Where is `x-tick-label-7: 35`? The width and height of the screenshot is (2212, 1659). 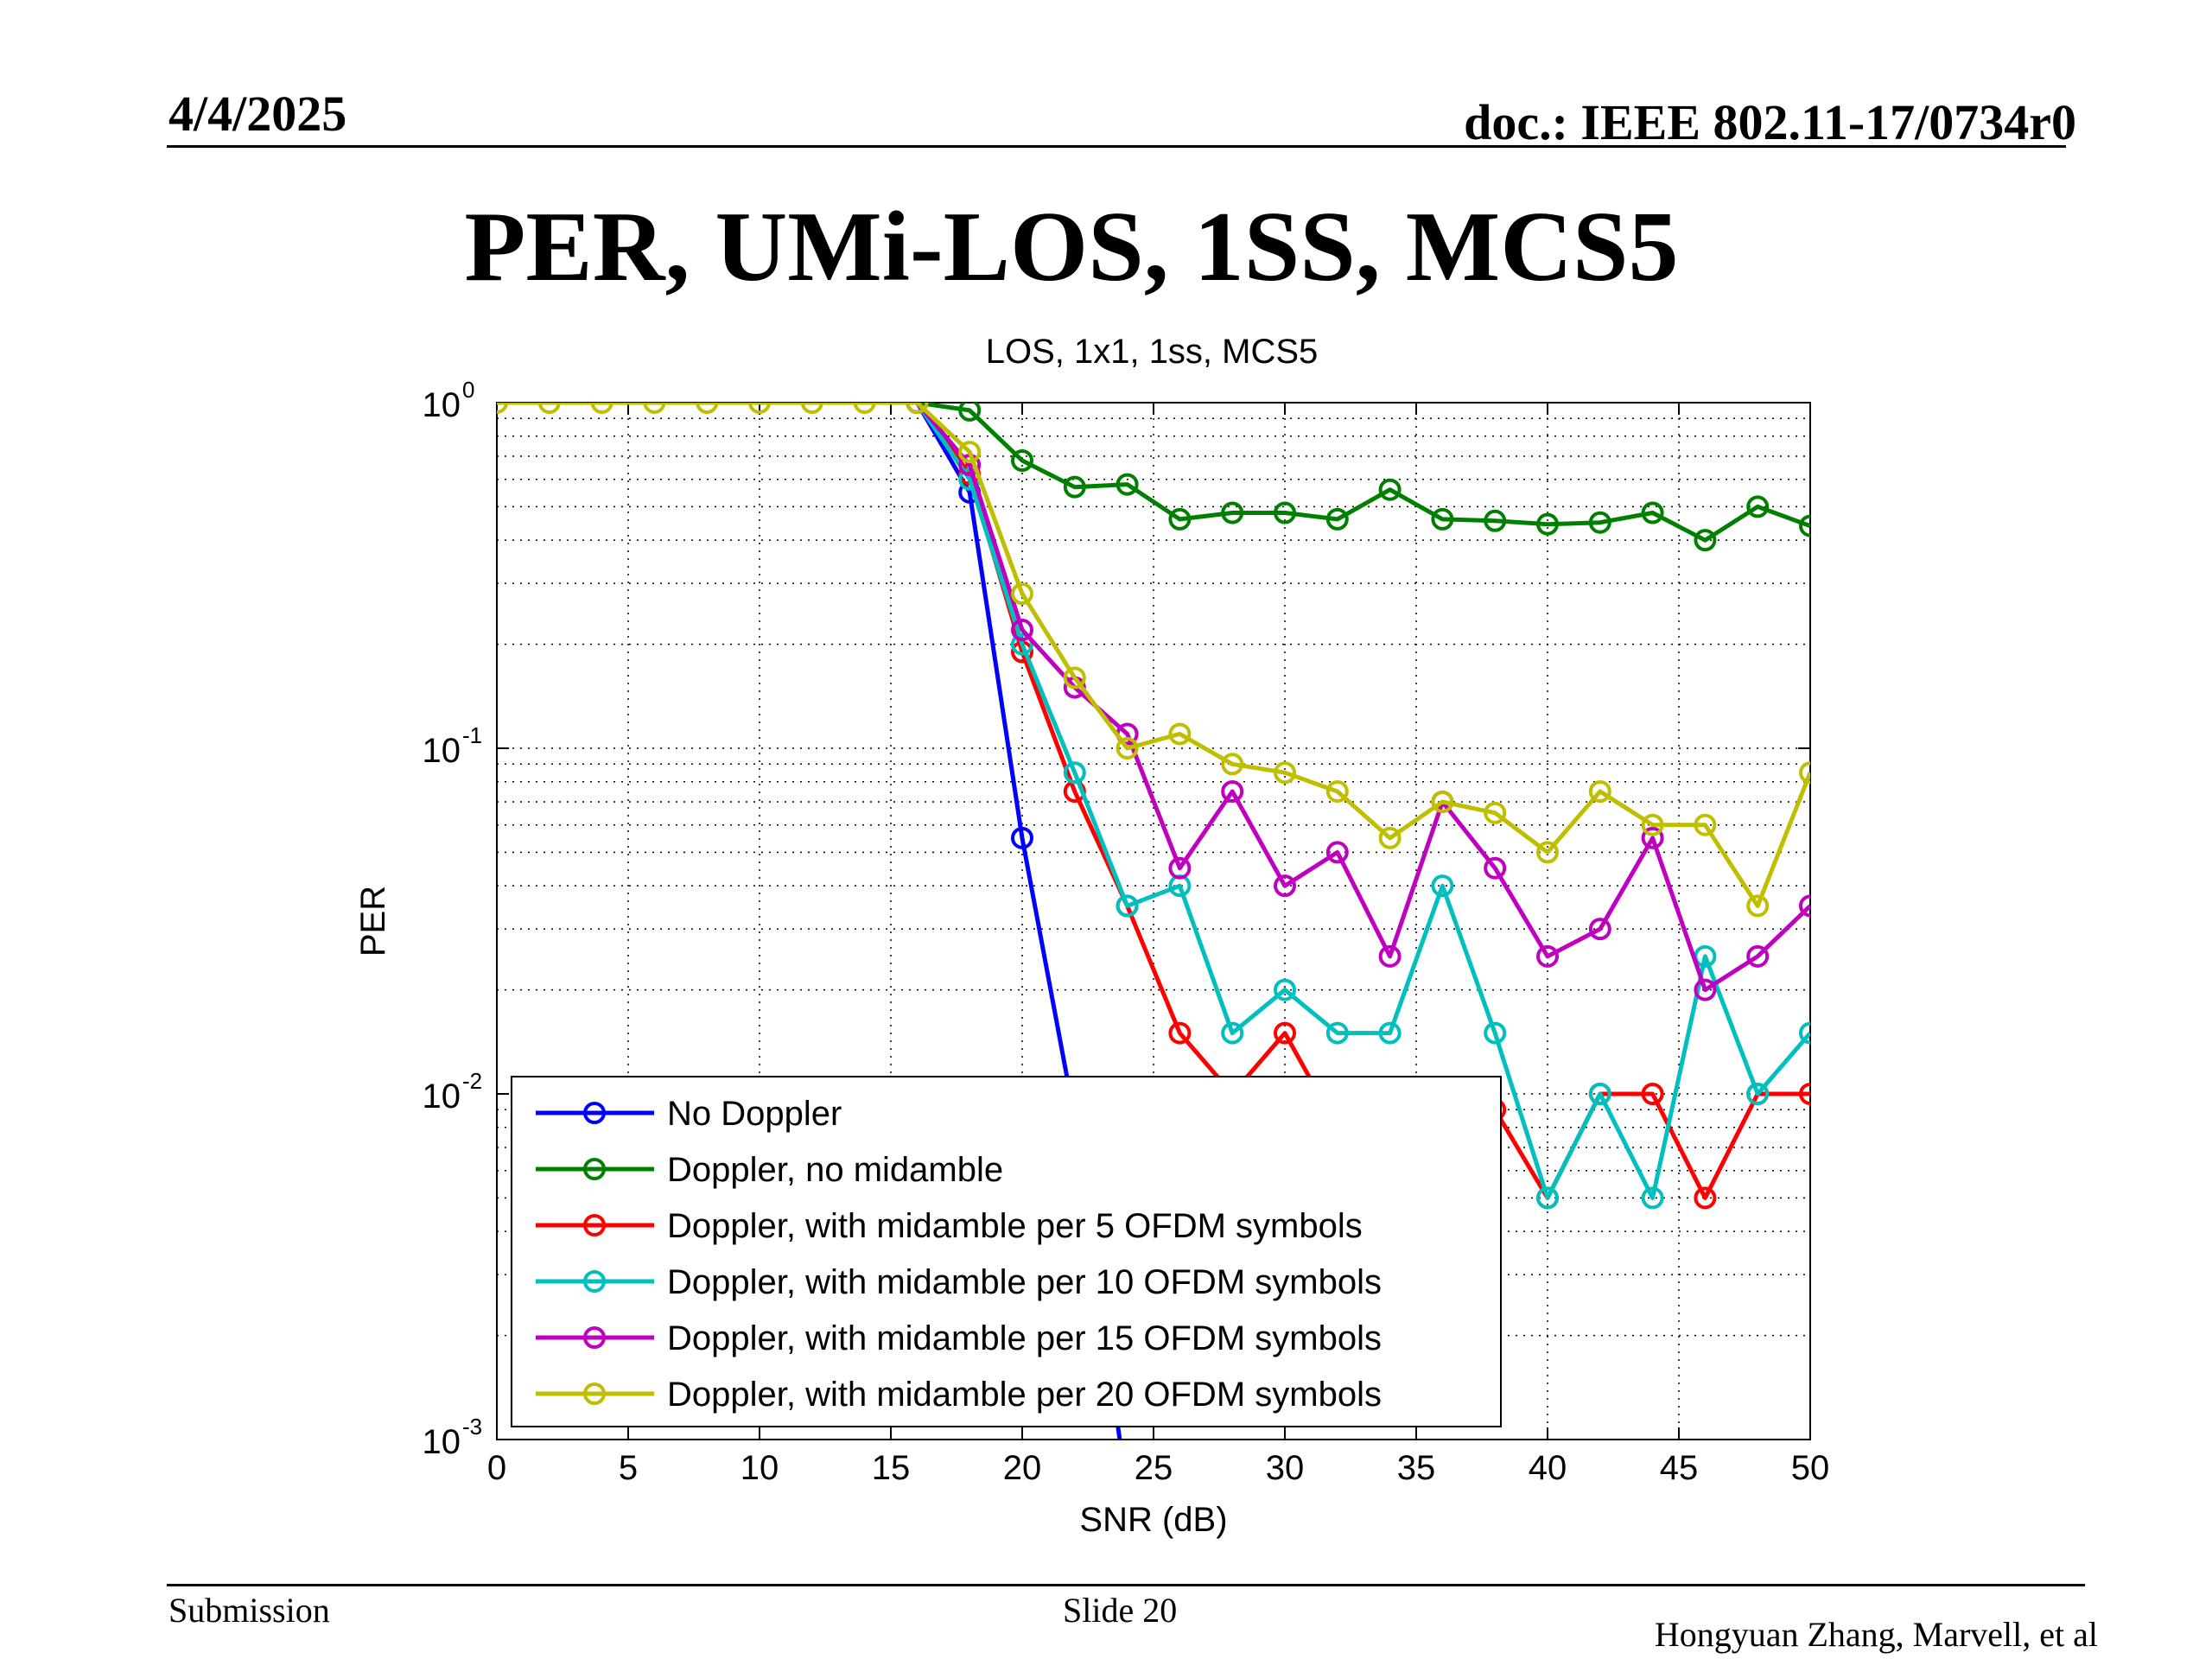 x-tick-label-7: 35 is located at coordinates (1416, 1468).